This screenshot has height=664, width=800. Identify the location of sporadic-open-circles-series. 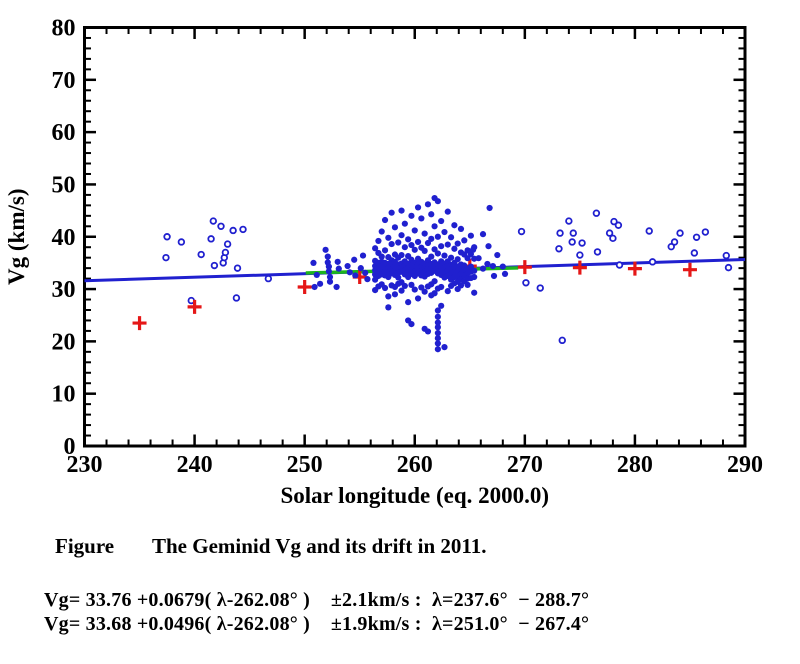
(447, 277).